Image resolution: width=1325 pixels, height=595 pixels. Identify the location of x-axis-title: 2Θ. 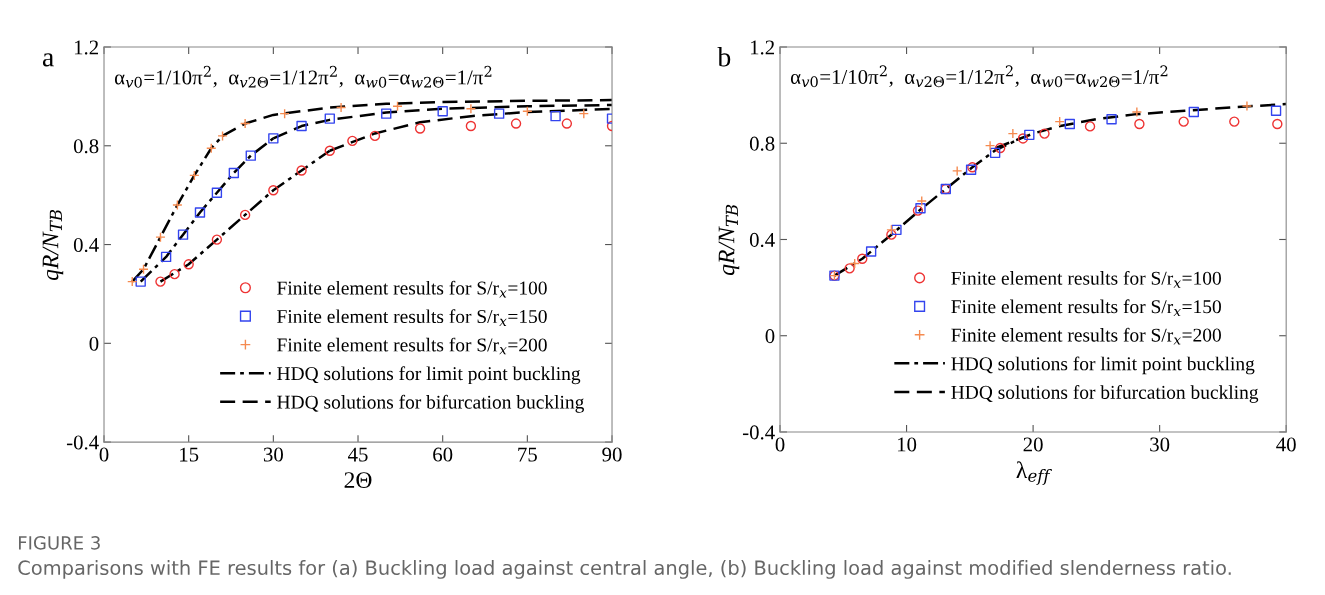
(358, 480).